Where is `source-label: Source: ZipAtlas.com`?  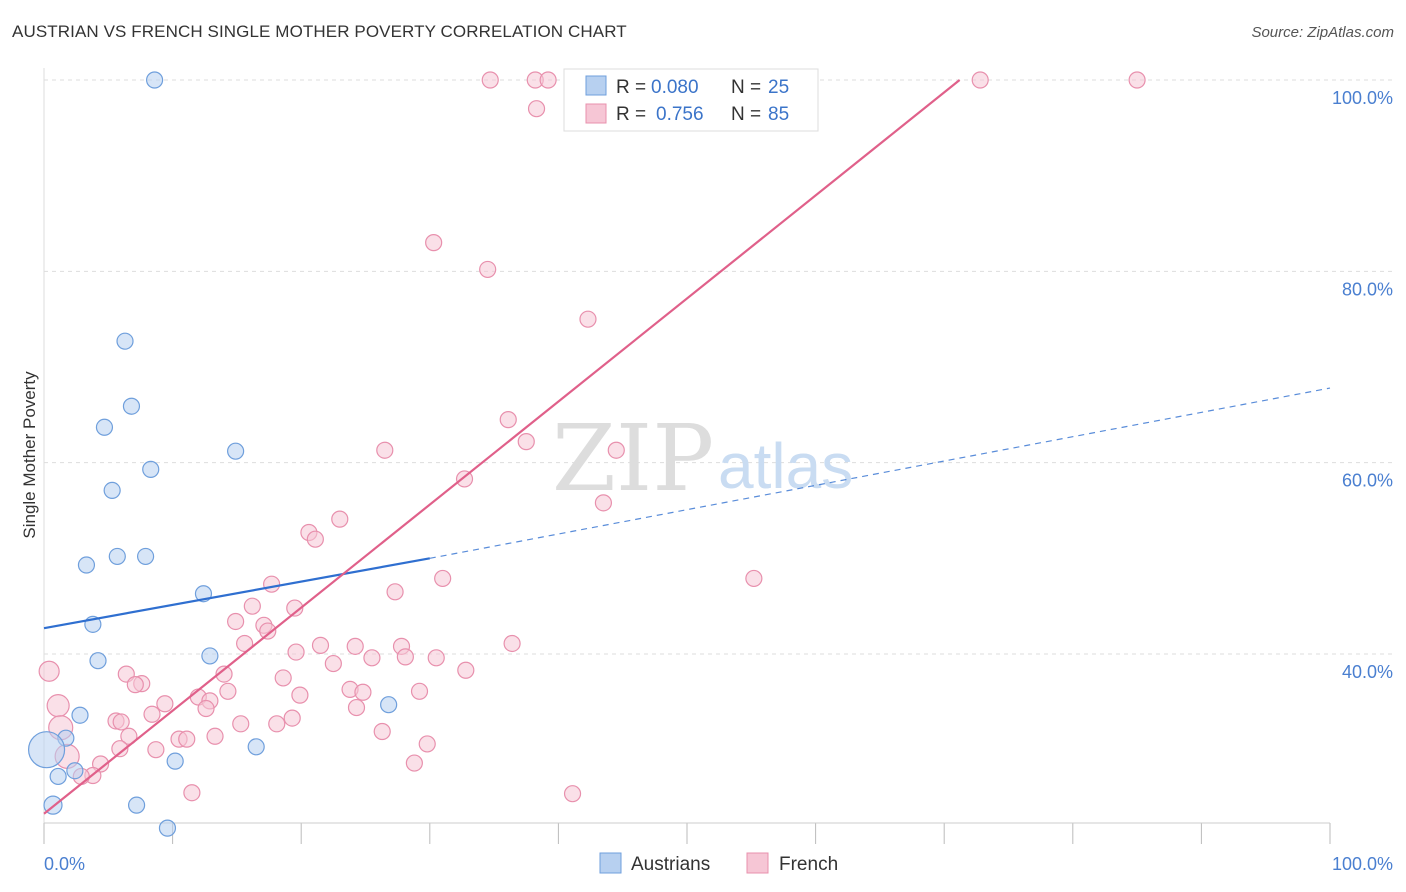
source-label: Source: ZipAtlas.com is located at coordinates (1322, 32).